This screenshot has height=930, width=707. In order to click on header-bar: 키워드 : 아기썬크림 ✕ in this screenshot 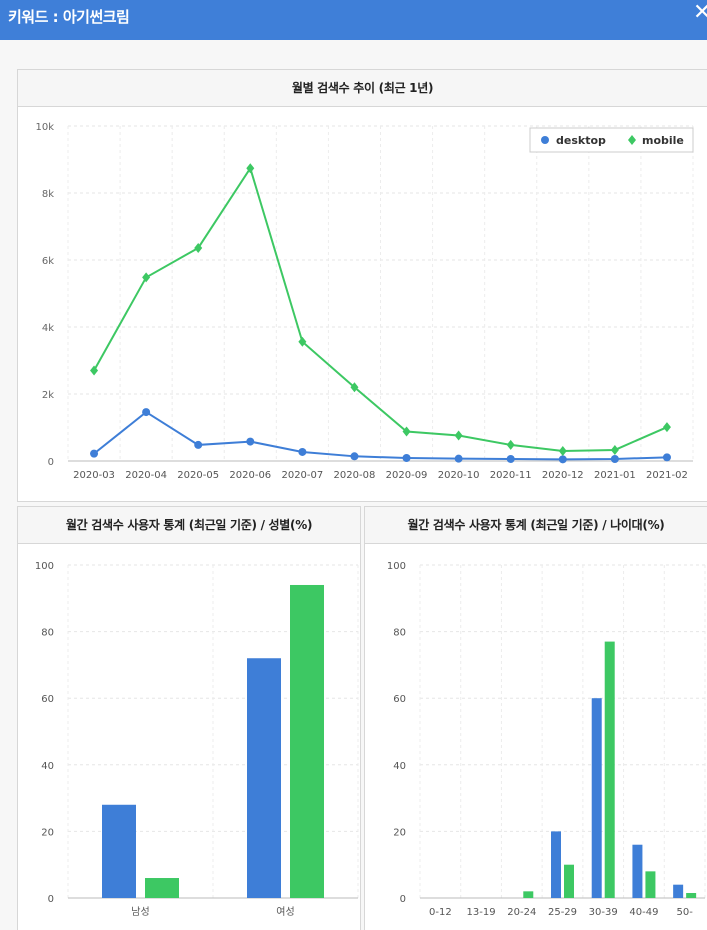, I will do `click(353, 20)`.